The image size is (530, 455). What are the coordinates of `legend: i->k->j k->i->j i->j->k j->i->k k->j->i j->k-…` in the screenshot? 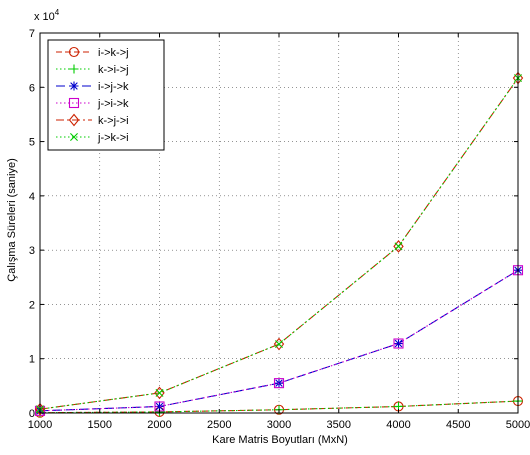 It's located at (106, 95).